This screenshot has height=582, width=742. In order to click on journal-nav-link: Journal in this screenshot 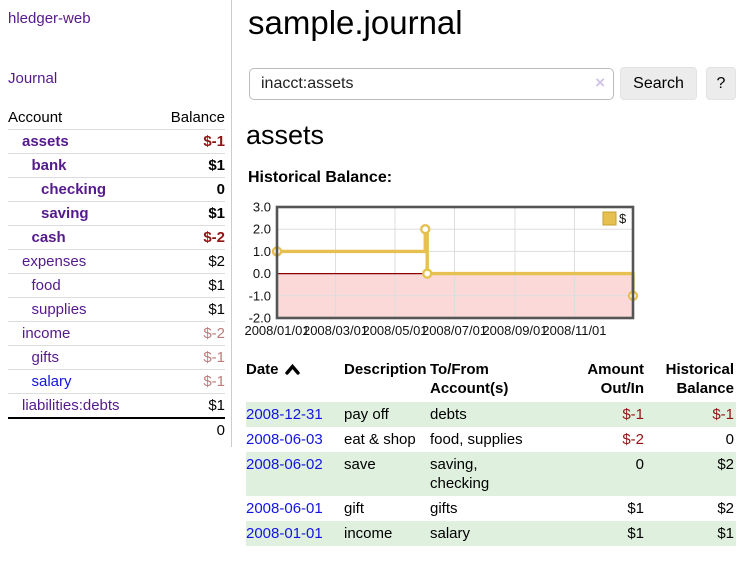, I will do `click(33, 78)`.